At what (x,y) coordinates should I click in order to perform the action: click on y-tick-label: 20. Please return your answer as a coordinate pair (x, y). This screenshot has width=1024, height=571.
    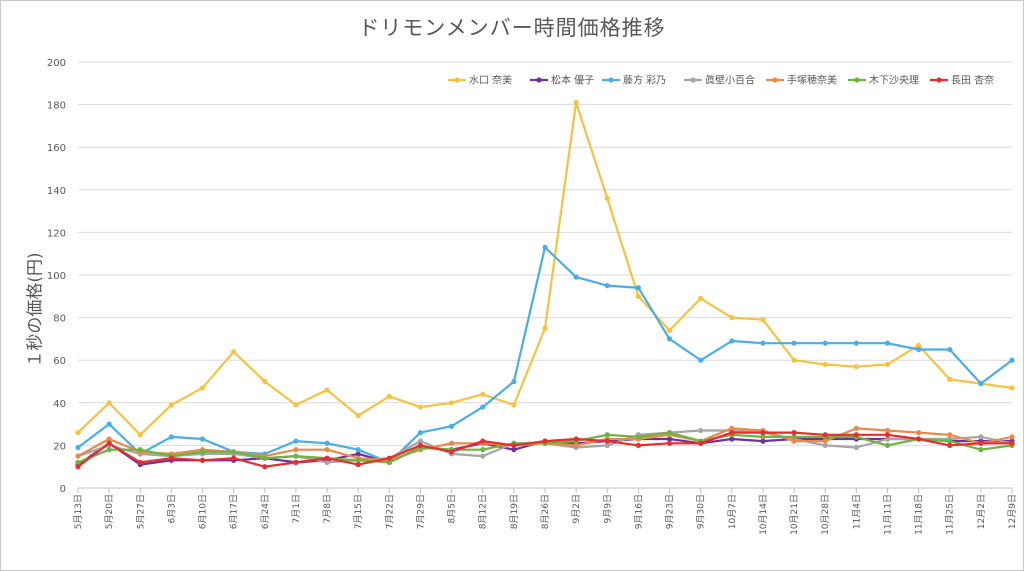
    Looking at the image, I should click on (59, 446).